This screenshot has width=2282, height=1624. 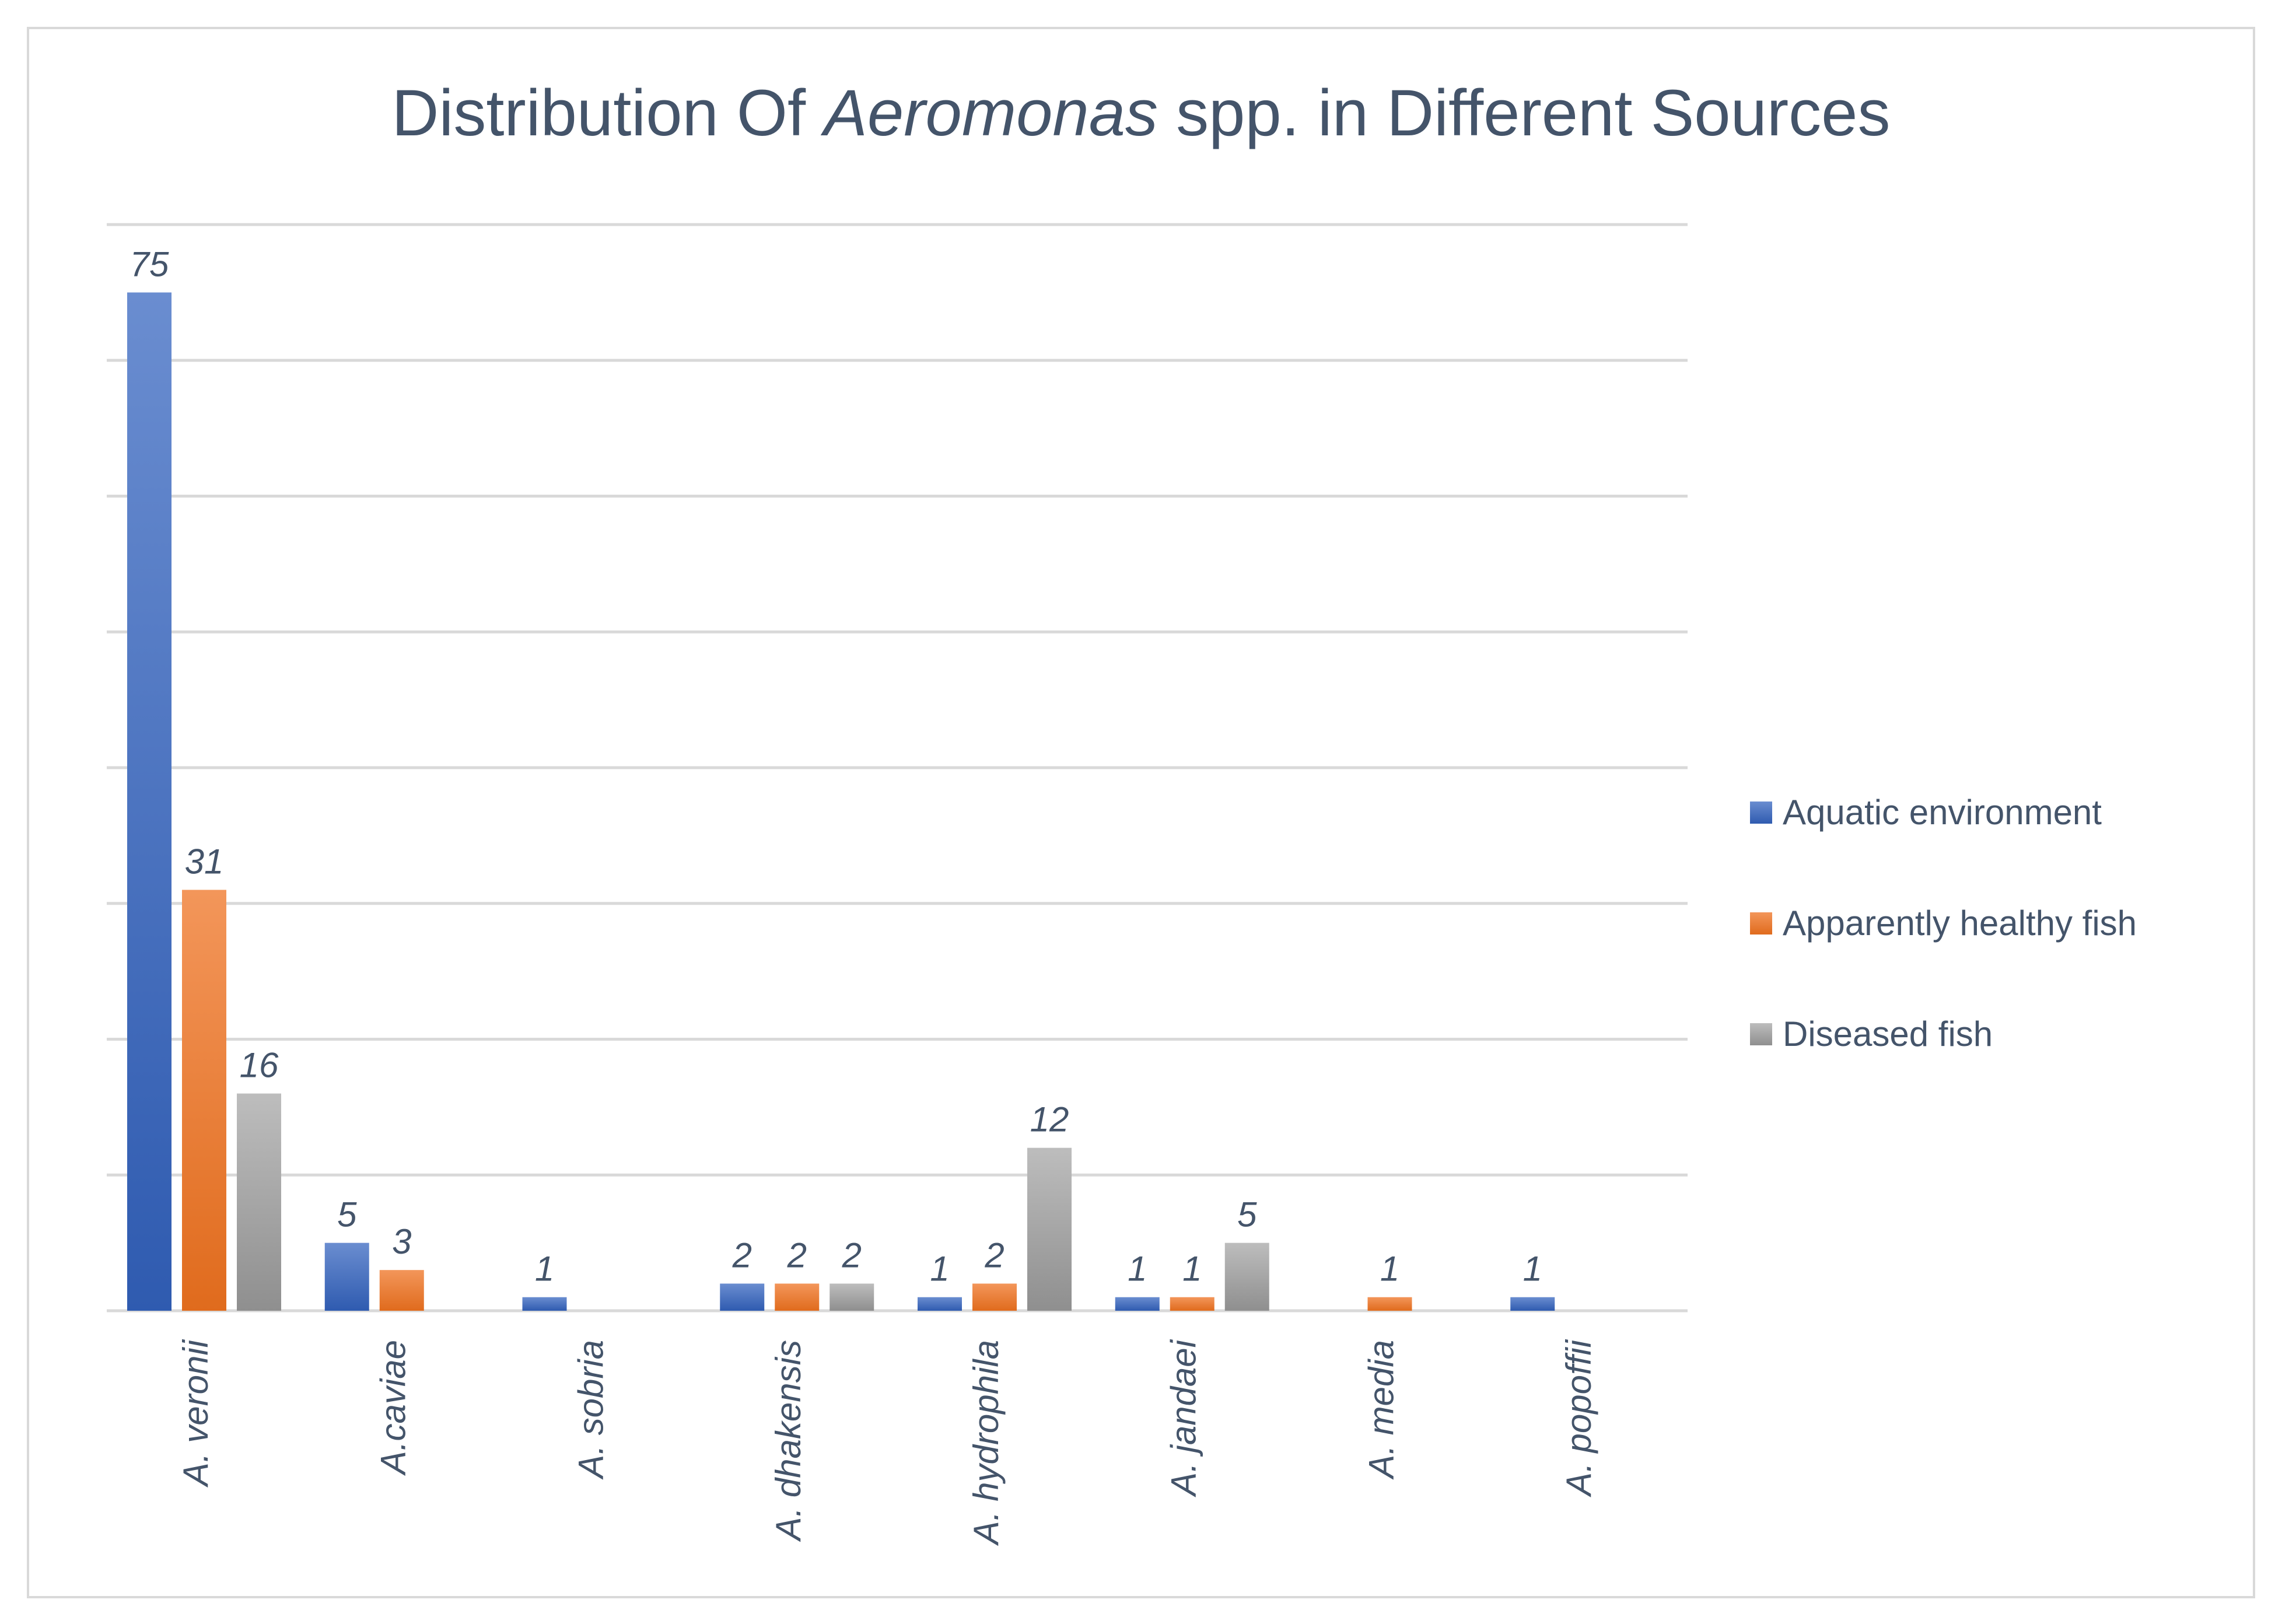 I want to click on category-label: A. veronii, so click(x=195, y=1413).